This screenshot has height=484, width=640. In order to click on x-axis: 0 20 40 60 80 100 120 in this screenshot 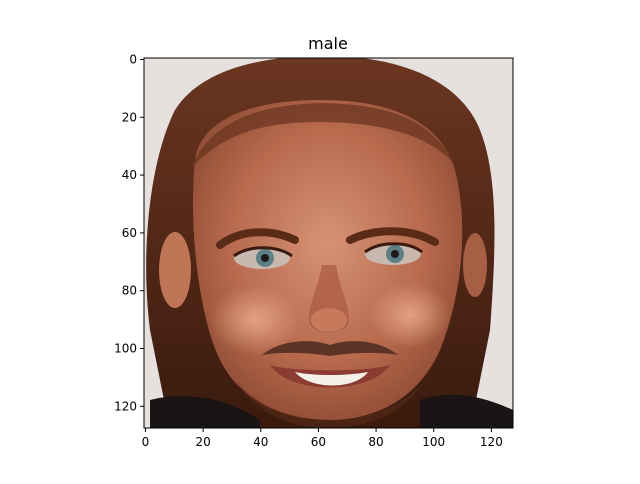, I will do `click(322, 438)`.